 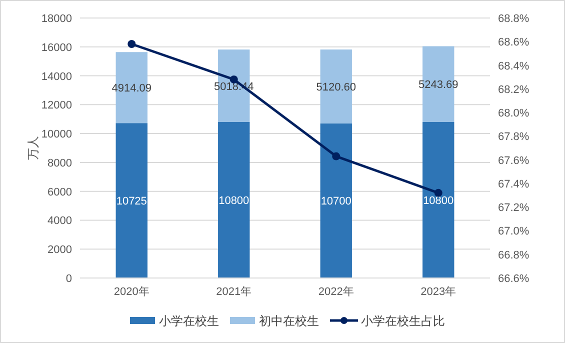 What do you see at coordinates (60, 192) in the screenshot?
I see `y-tick-label: 6000` at bounding box center [60, 192].